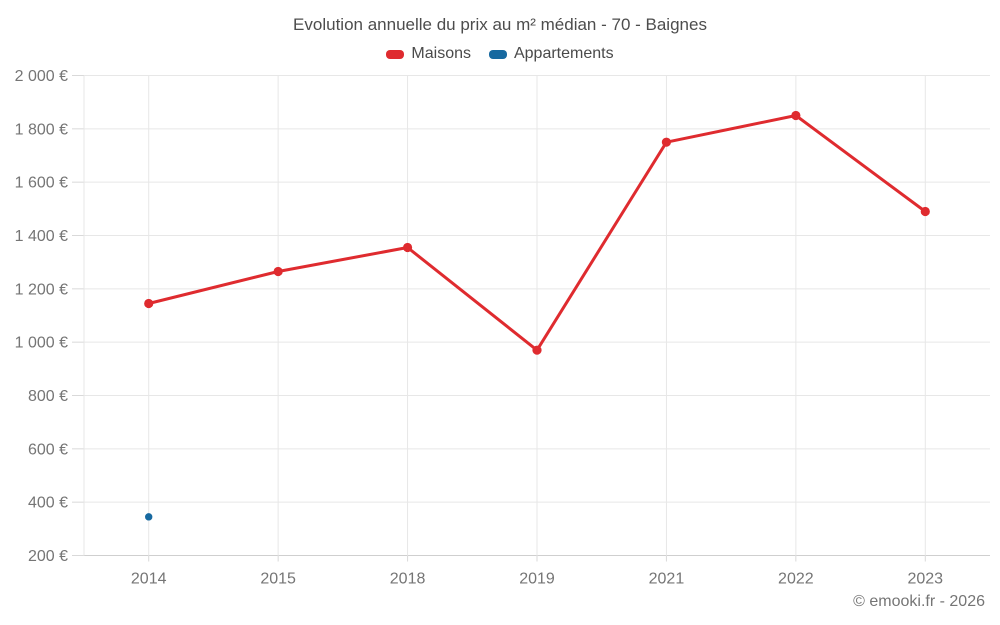  I want to click on legend-label-maisons: Maisons, so click(441, 53).